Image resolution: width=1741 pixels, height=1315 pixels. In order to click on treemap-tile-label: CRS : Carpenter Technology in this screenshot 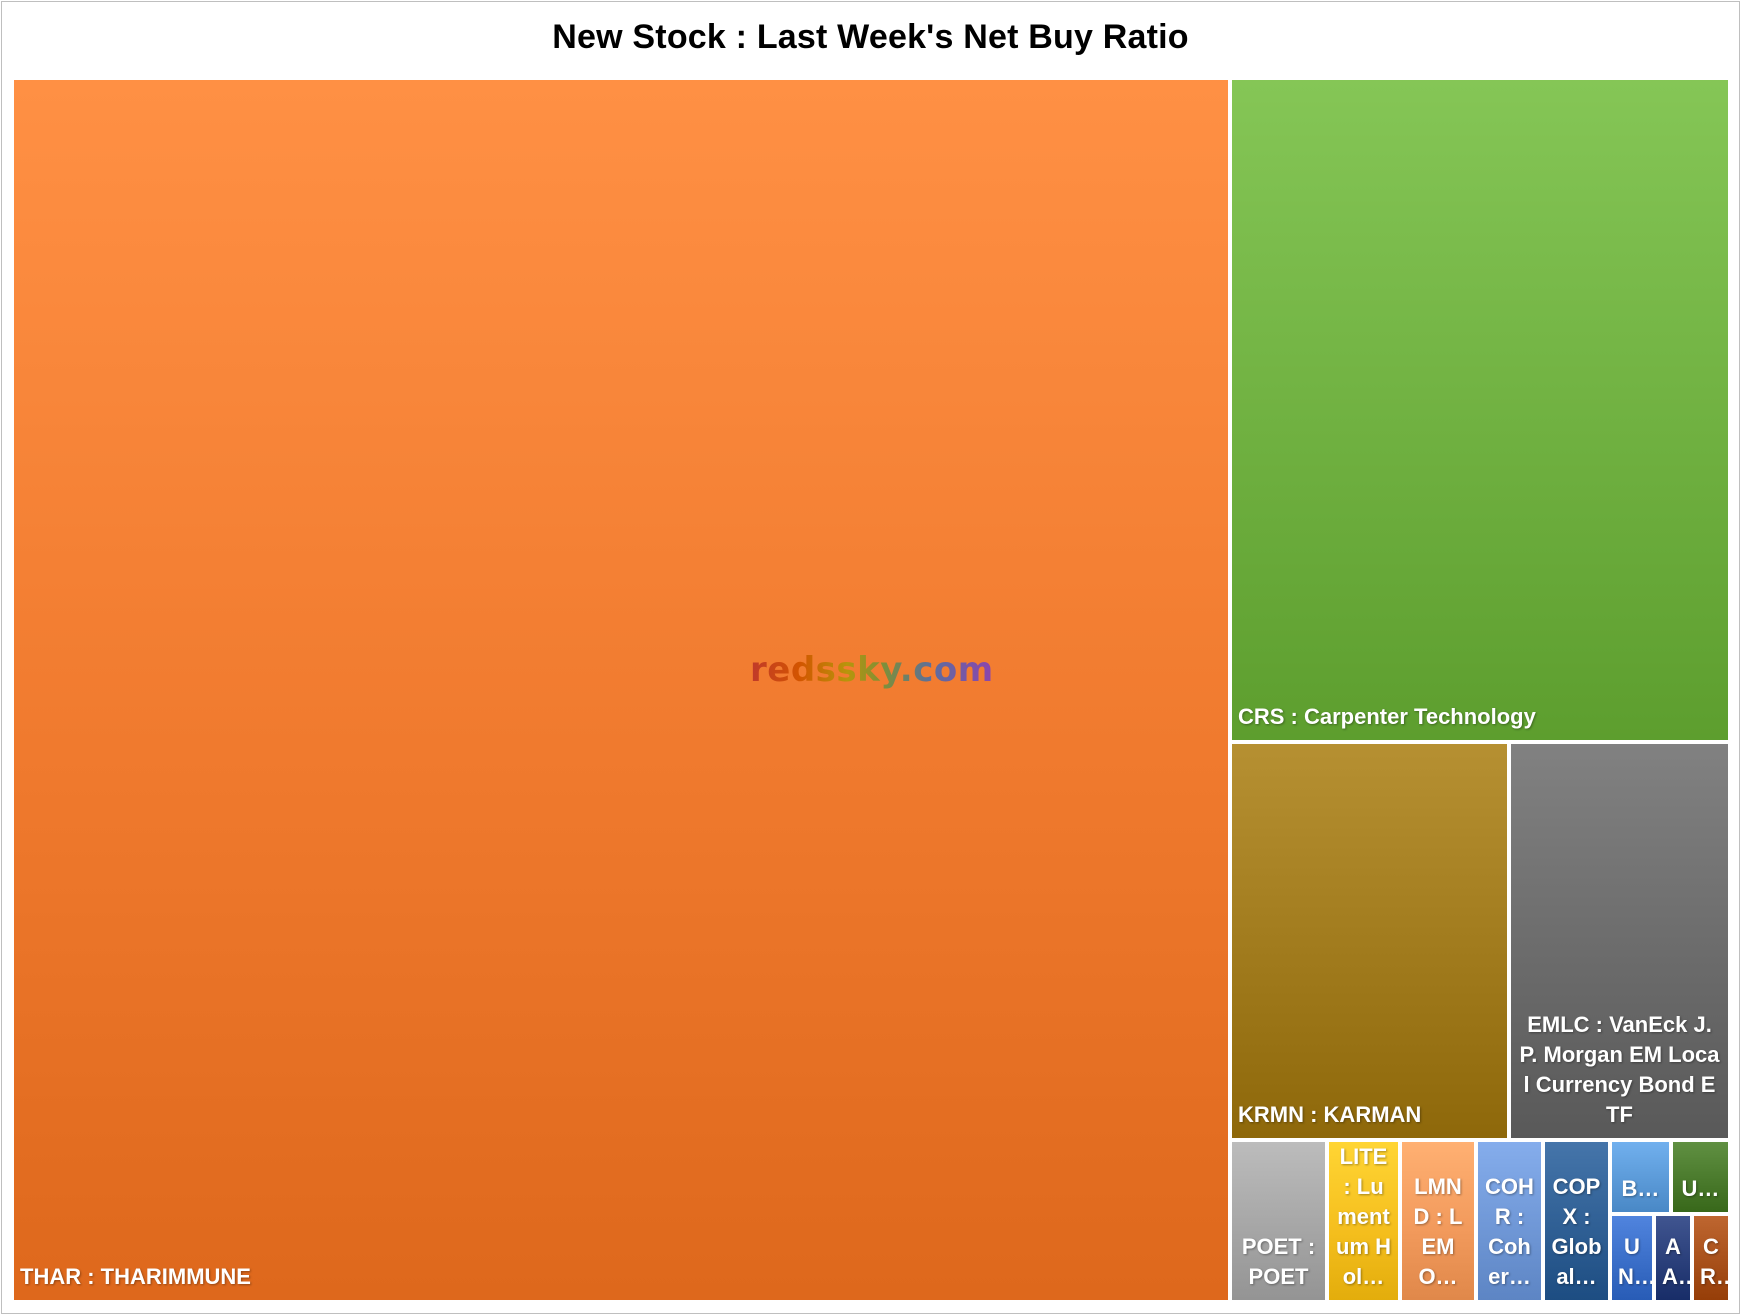, I will do `click(1387, 716)`.